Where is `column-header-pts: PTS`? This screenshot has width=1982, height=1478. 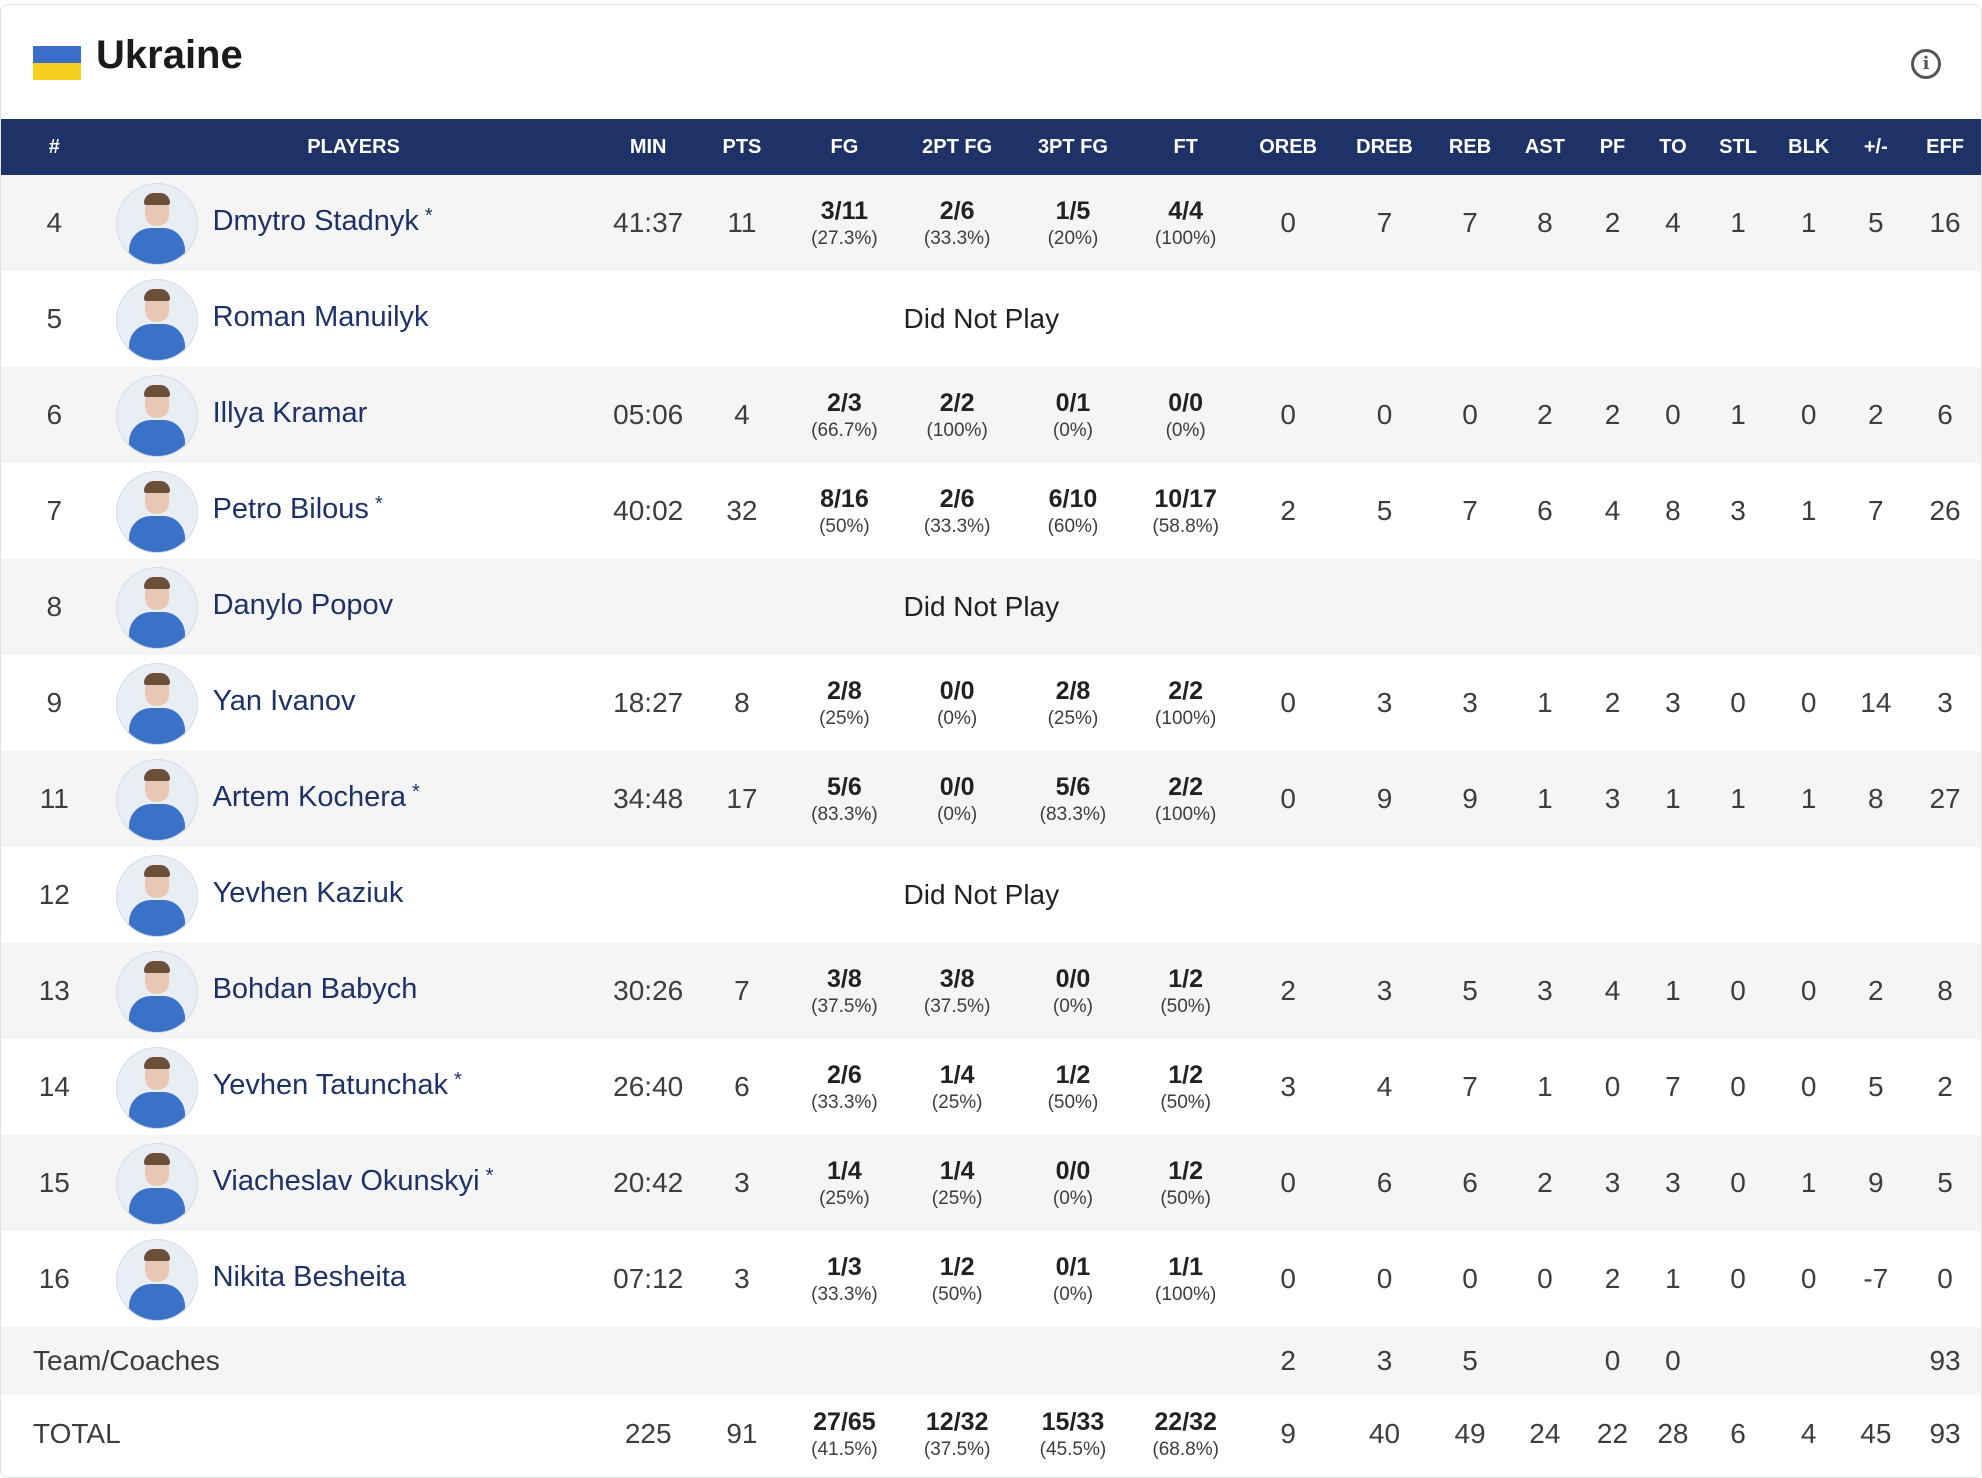
column-header-pts: PTS is located at coordinates (742, 147).